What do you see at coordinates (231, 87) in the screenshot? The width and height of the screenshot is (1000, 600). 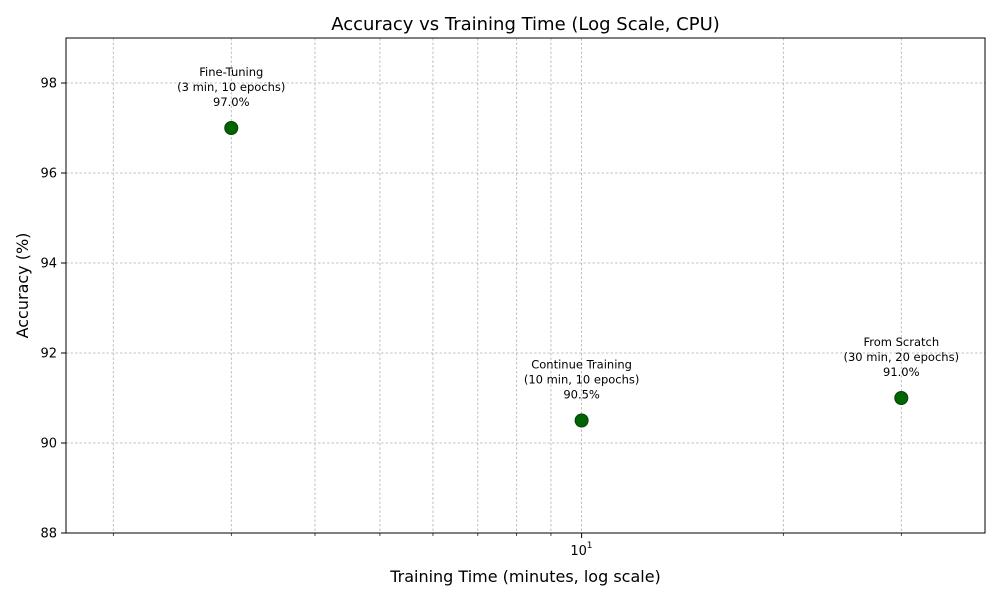 I see `point-annotation-line: (3 min, 10 epochs)` at bounding box center [231, 87].